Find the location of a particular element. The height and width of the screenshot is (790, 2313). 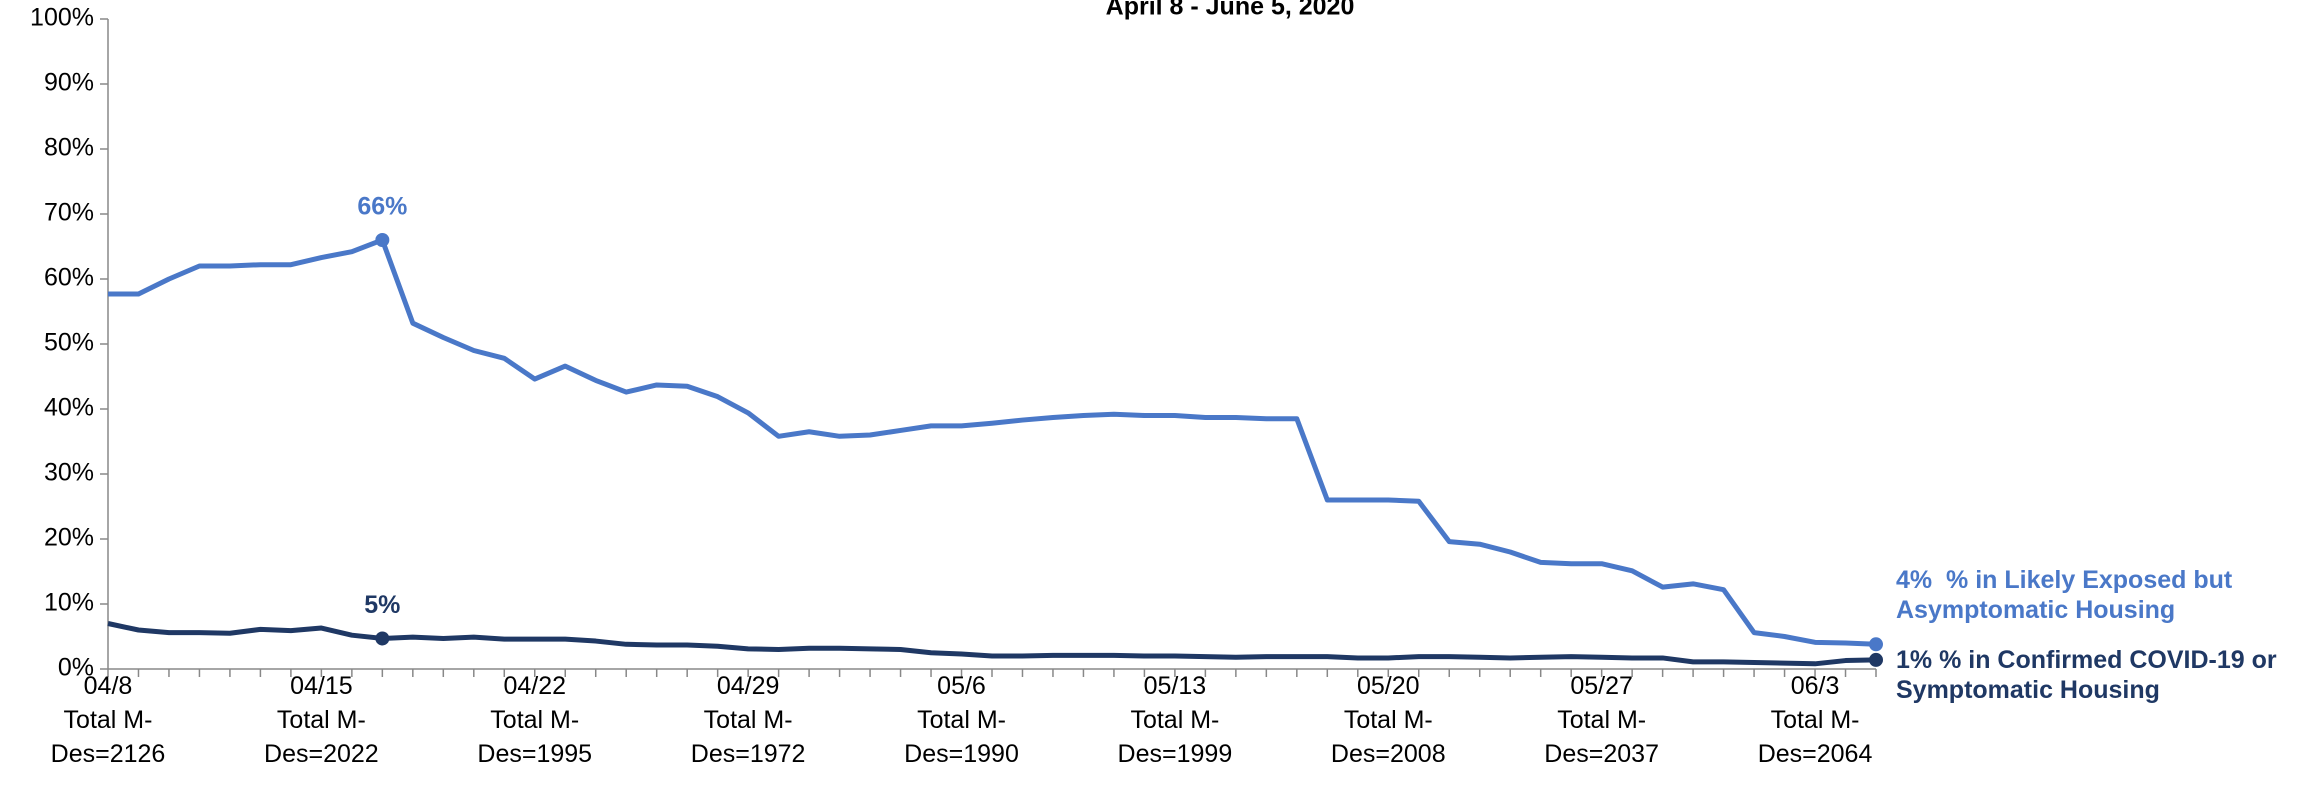

x-tick-label-line: 06/3 is located at coordinates (1815, 686).